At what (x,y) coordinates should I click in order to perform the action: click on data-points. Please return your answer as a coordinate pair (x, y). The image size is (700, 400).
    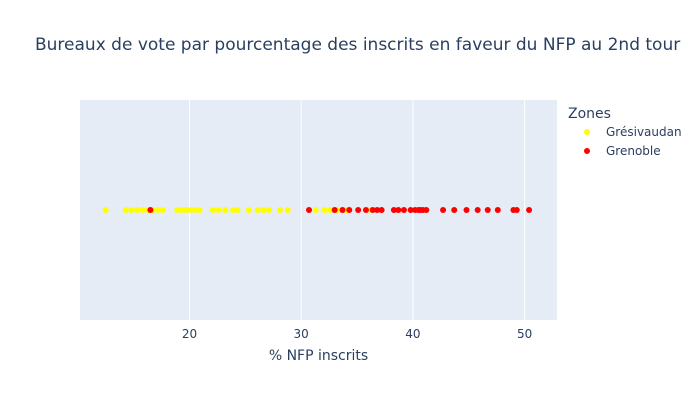
    Looking at the image, I should click on (317, 210).